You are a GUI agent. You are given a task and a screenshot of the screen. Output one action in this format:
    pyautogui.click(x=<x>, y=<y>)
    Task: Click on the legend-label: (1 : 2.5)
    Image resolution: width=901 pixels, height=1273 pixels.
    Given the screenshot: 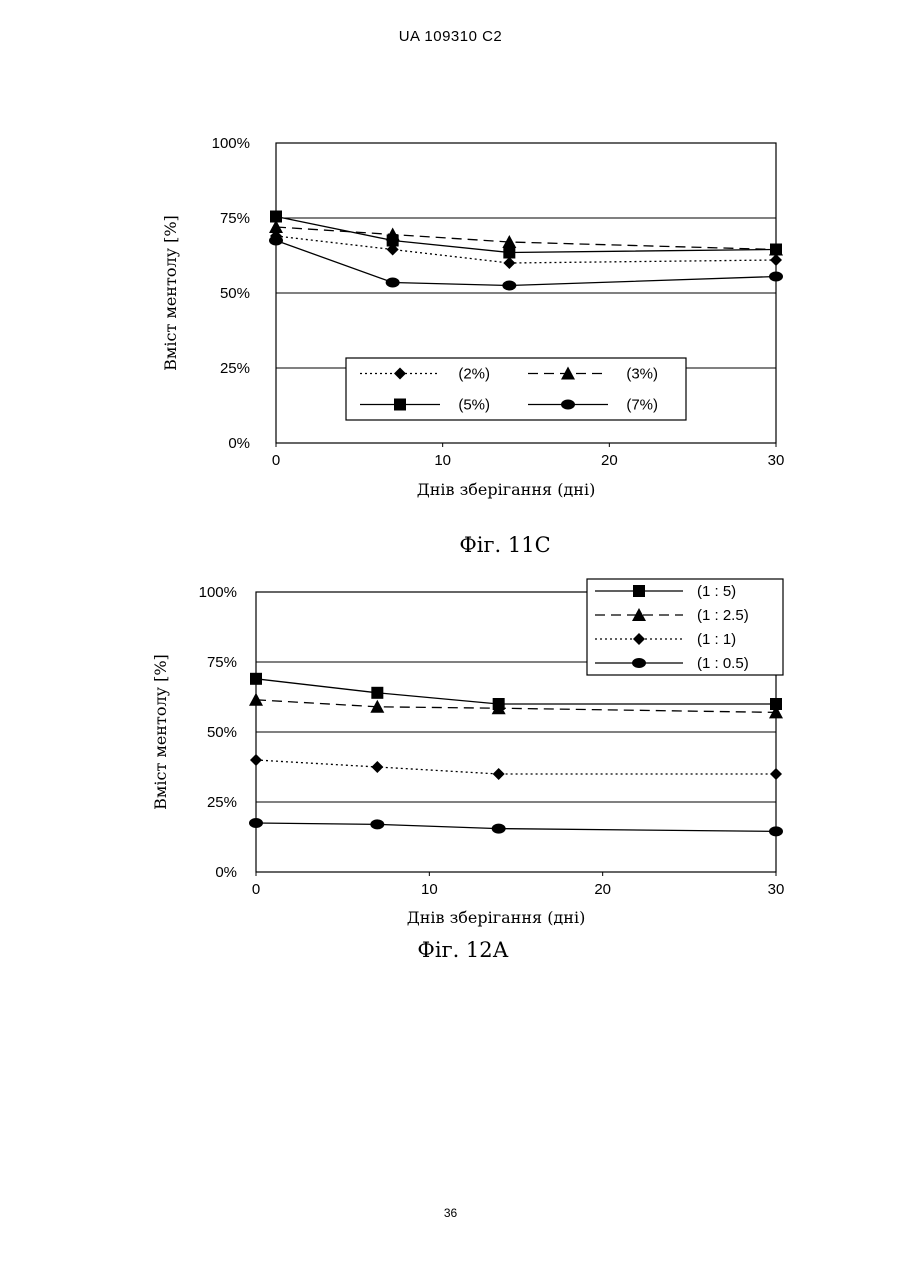 What is the action you would take?
    pyautogui.click(x=723, y=615)
    